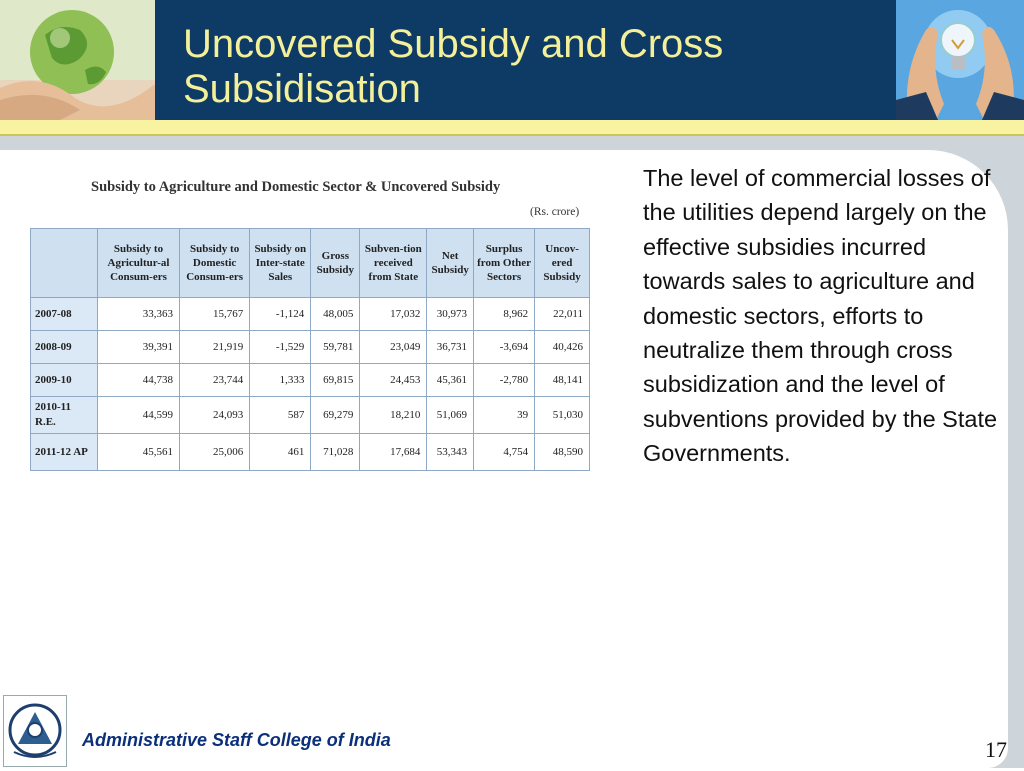  Describe the element at coordinates (393, 314) in the screenshot. I see `table-cell: 17,032` at that location.